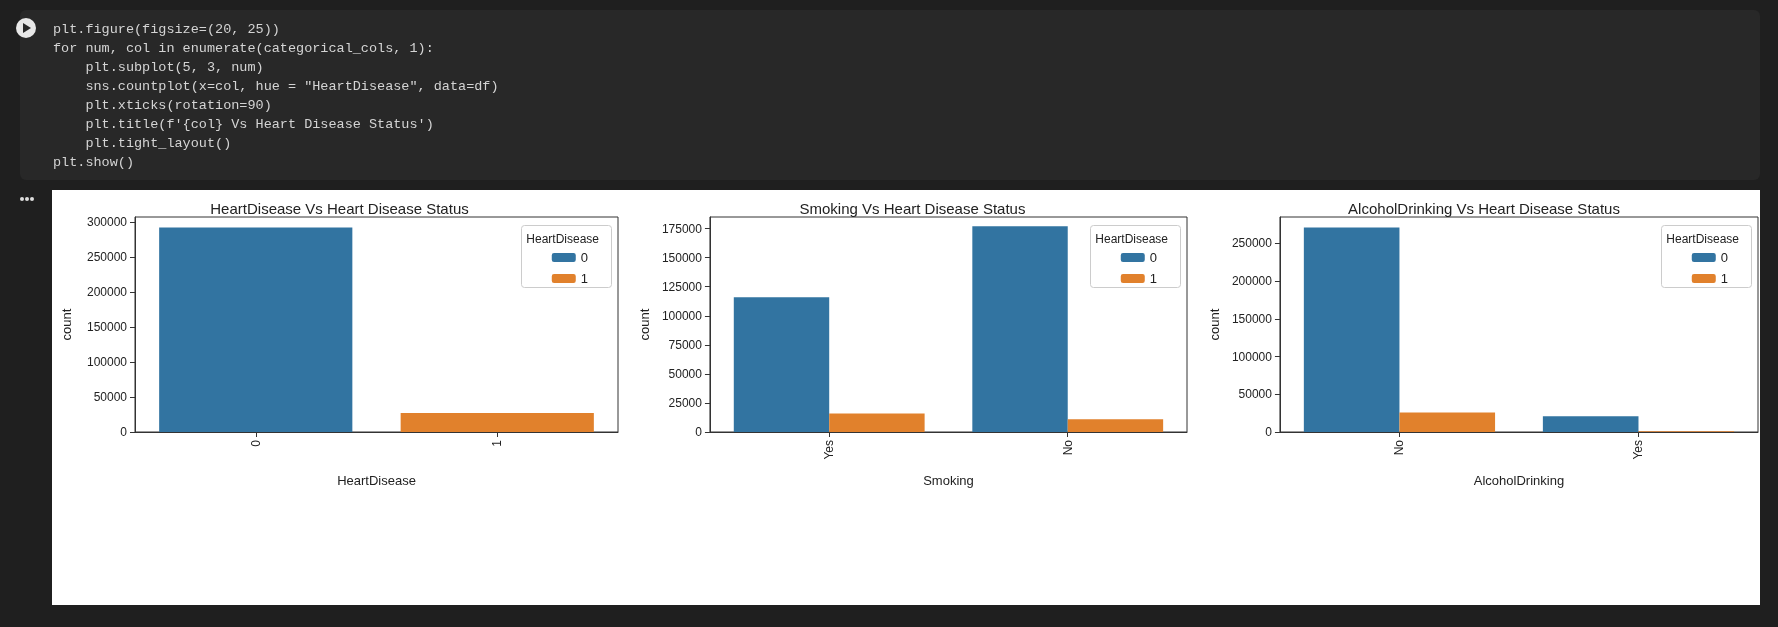  I want to click on y-tick-label: 75000, so click(685, 344).